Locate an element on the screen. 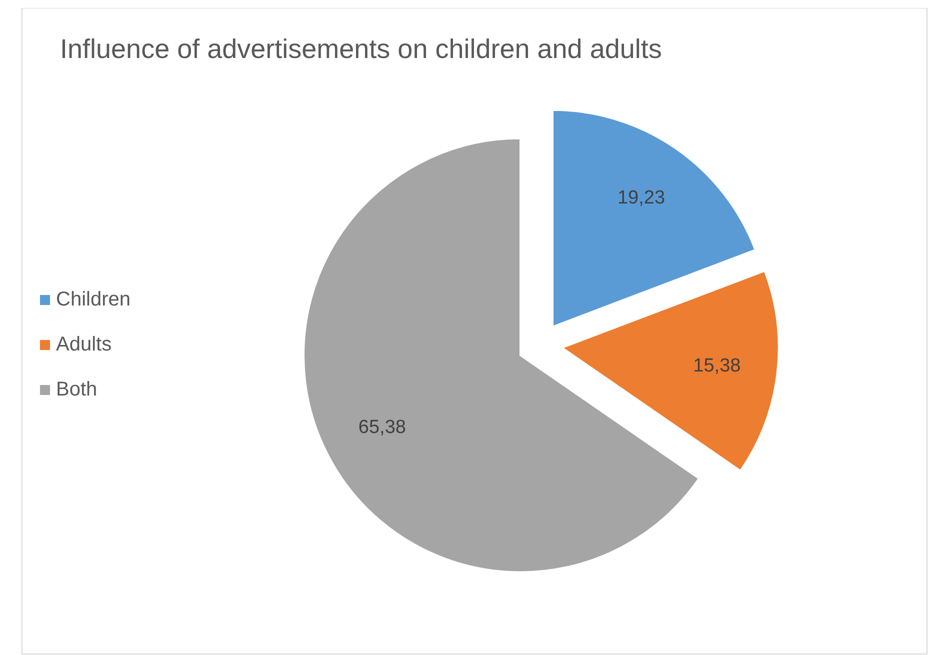  data-label: 19,23 is located at coordinates (641, 197).